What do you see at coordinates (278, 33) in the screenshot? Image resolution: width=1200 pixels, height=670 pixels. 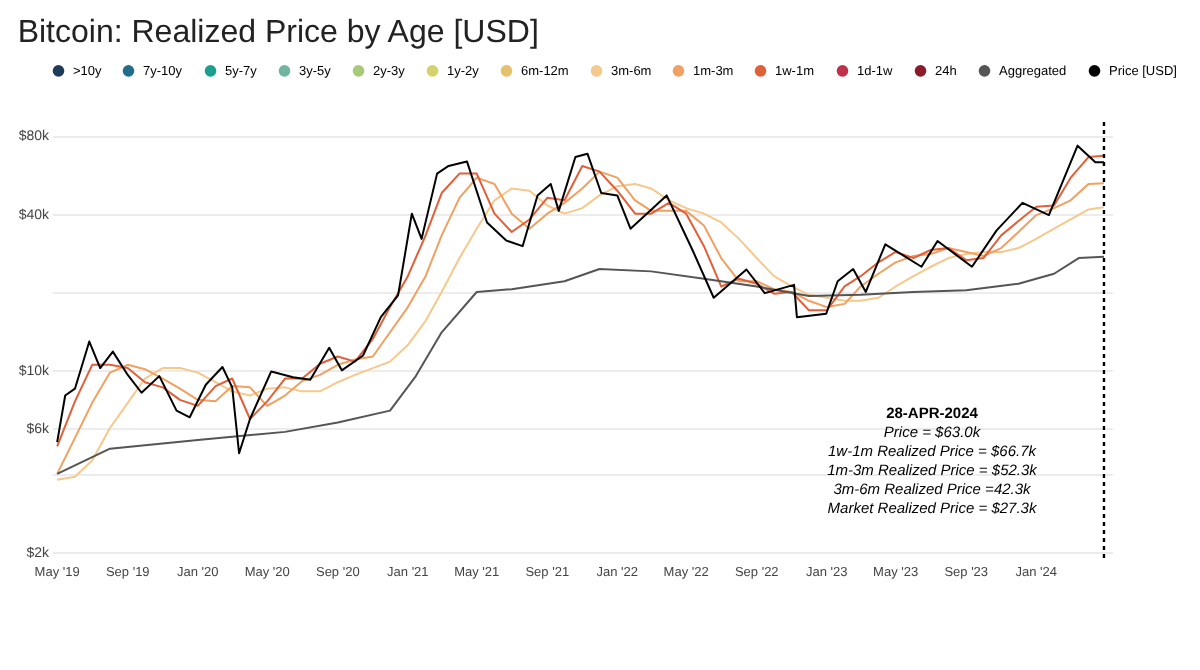 I see `chart-title: Bitcoin: Realized Price by Age [USD]` at bounding box center [278, 33].